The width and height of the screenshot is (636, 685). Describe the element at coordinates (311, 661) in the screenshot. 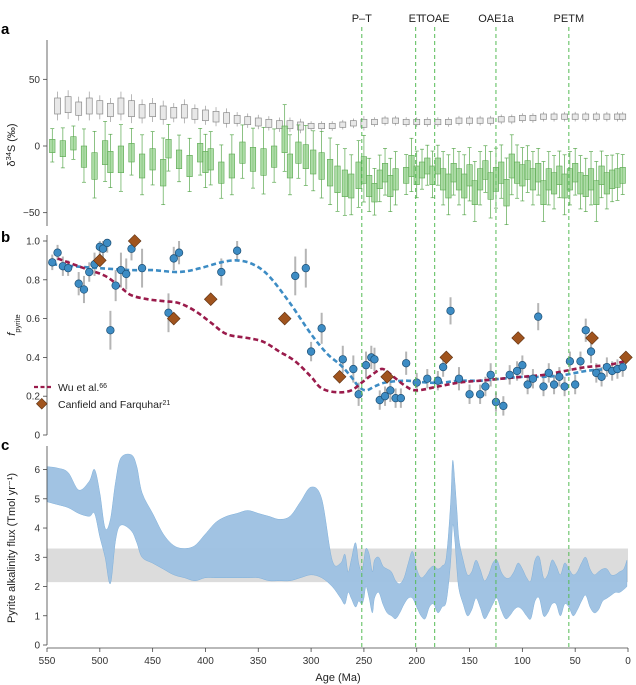

I see `x-tick-label: 300` at that location.